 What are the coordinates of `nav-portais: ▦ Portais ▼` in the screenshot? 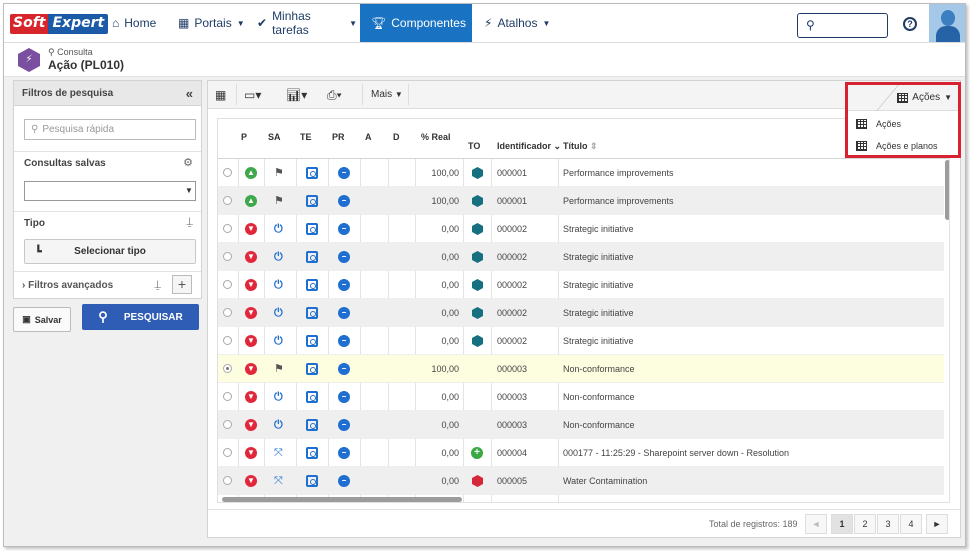 It's located at (211, 23).